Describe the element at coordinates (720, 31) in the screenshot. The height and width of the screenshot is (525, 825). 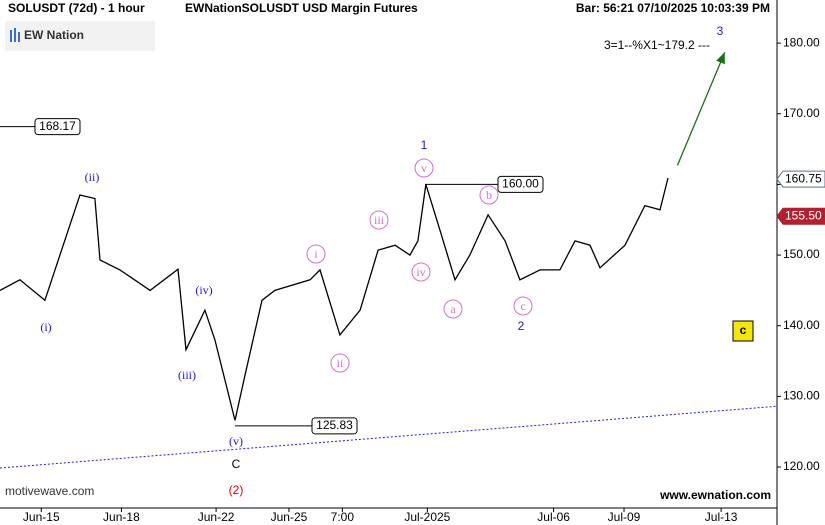
I see `wave-label: 3` at that location.